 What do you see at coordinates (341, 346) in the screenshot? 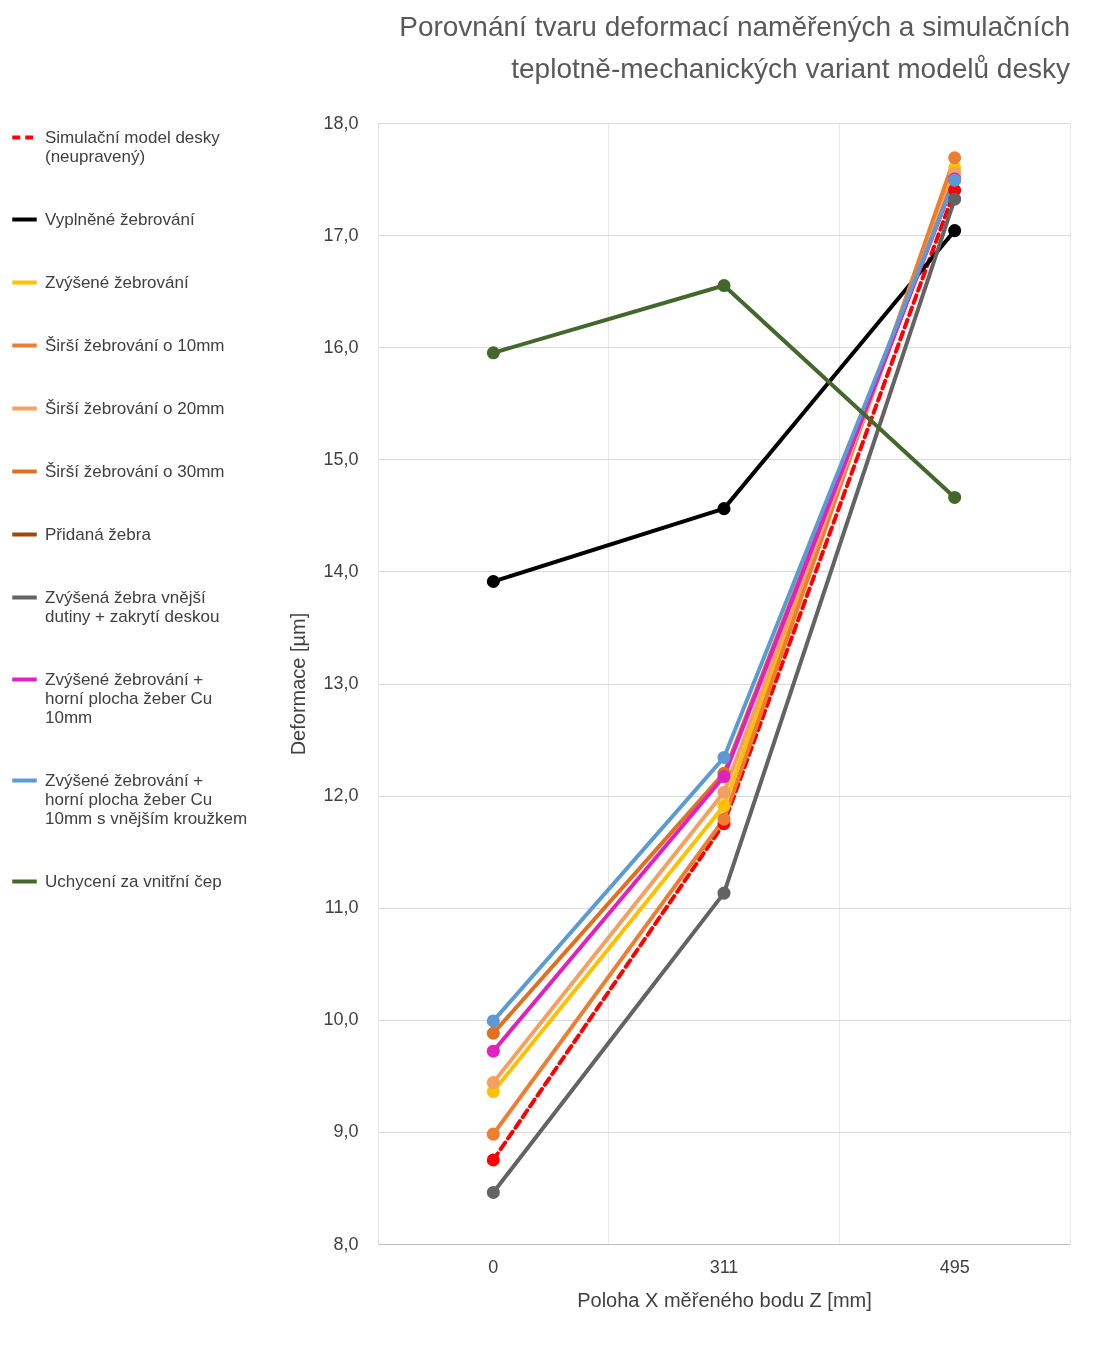
I see `y-tick-label: 16,0` at bounding box center [341, 346].